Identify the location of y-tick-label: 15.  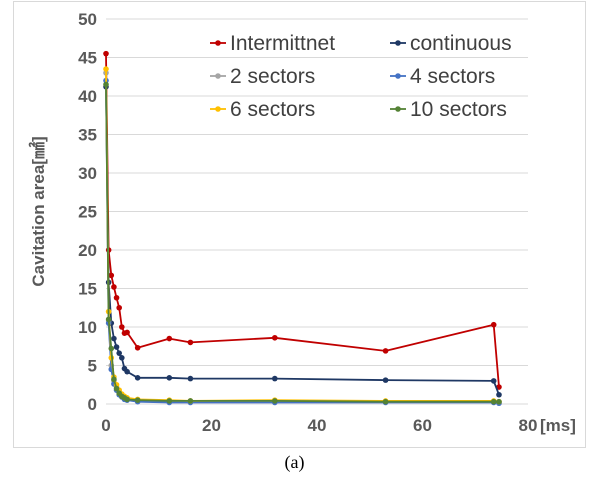
(87, 289).